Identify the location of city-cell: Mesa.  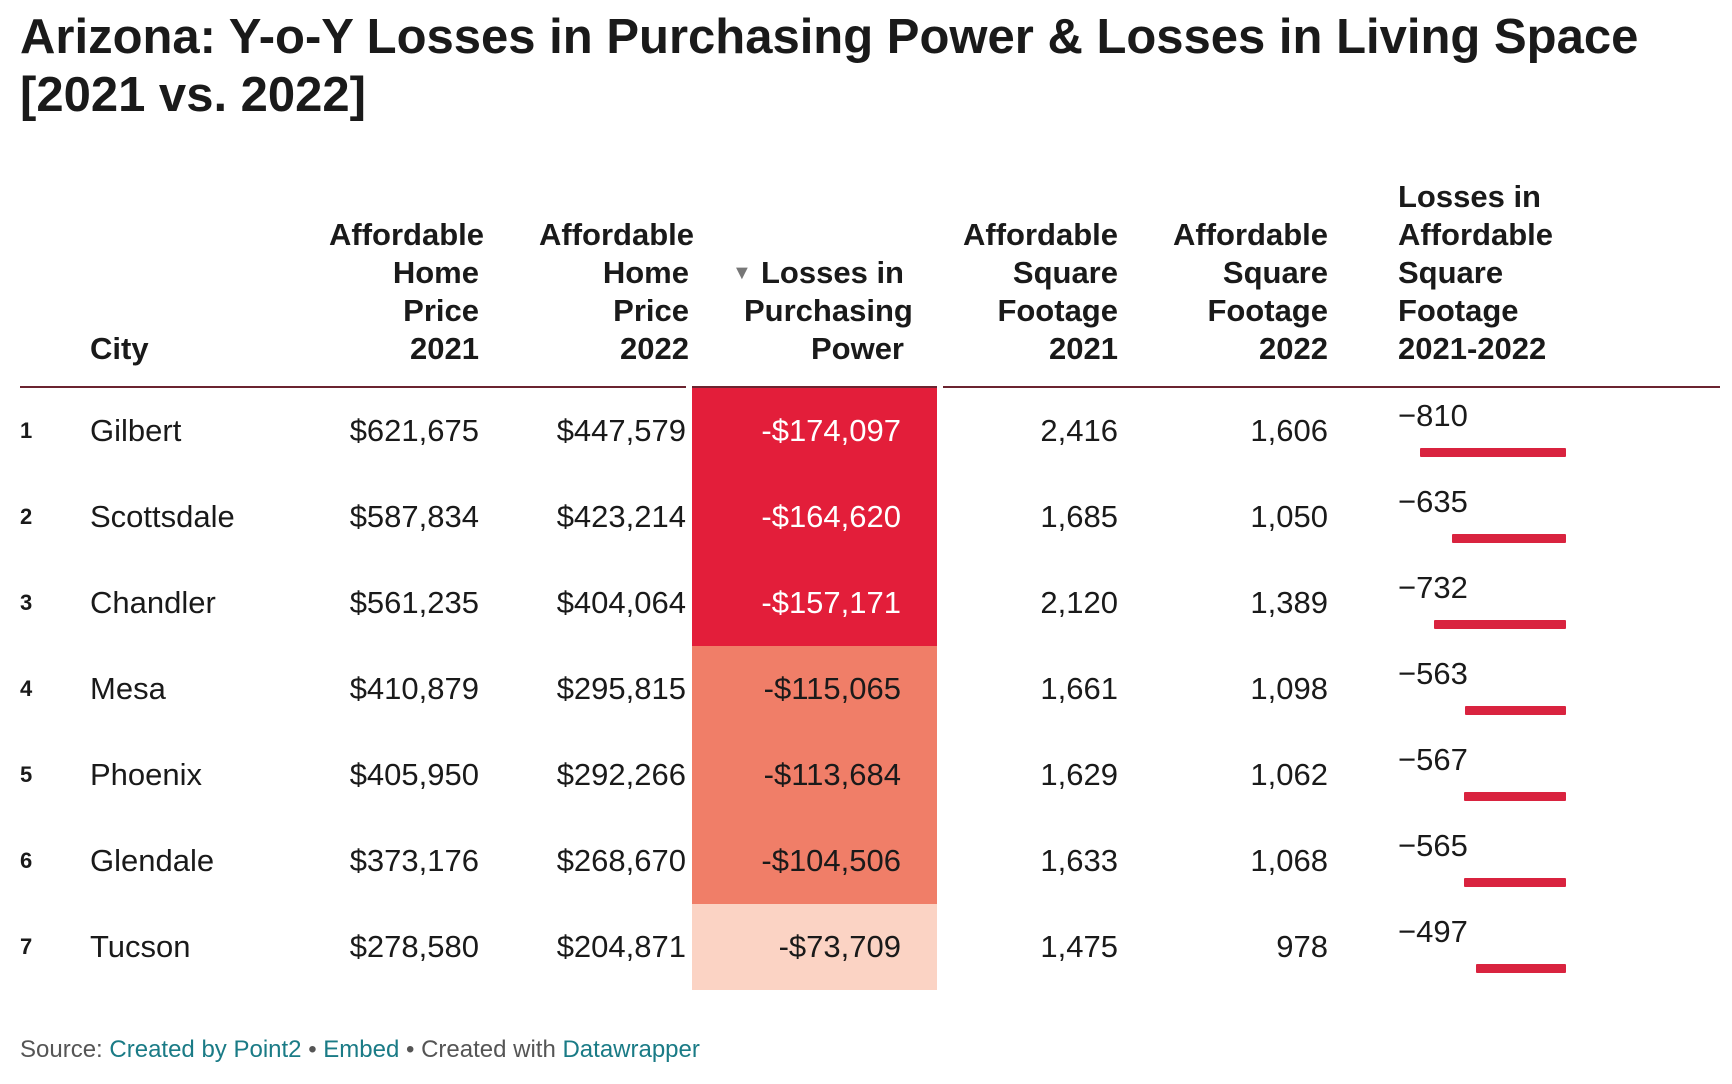
(128, 688).